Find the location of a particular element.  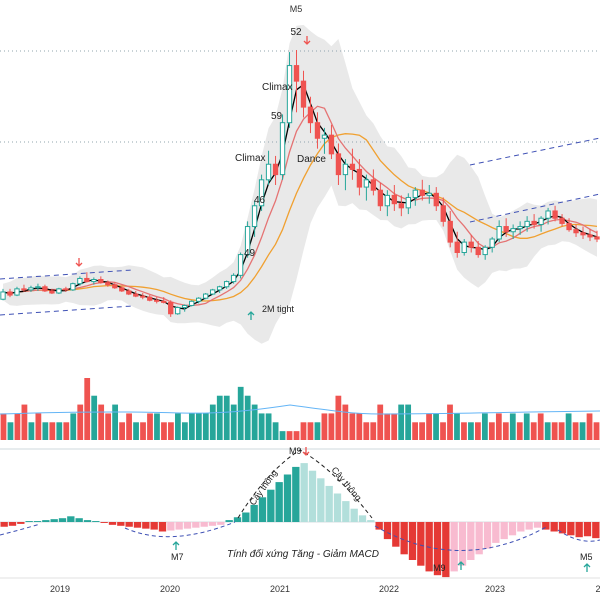

volume-panel is located at coordinates (300, 409).